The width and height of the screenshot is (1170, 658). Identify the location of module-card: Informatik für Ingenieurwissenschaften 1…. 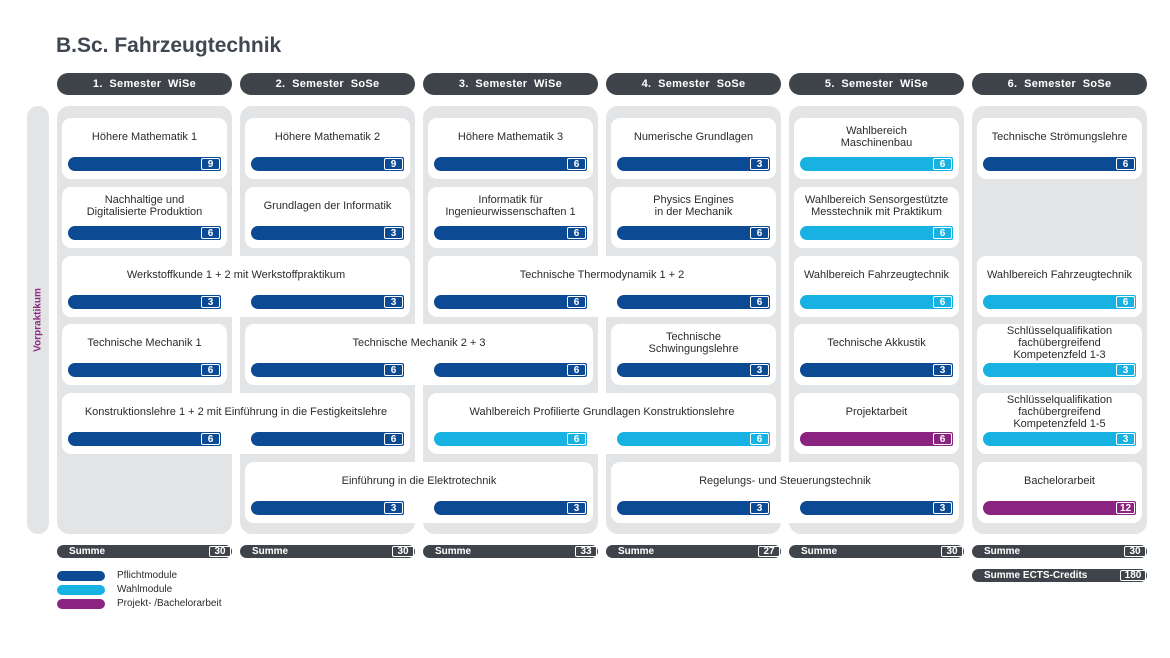
(510, 217).